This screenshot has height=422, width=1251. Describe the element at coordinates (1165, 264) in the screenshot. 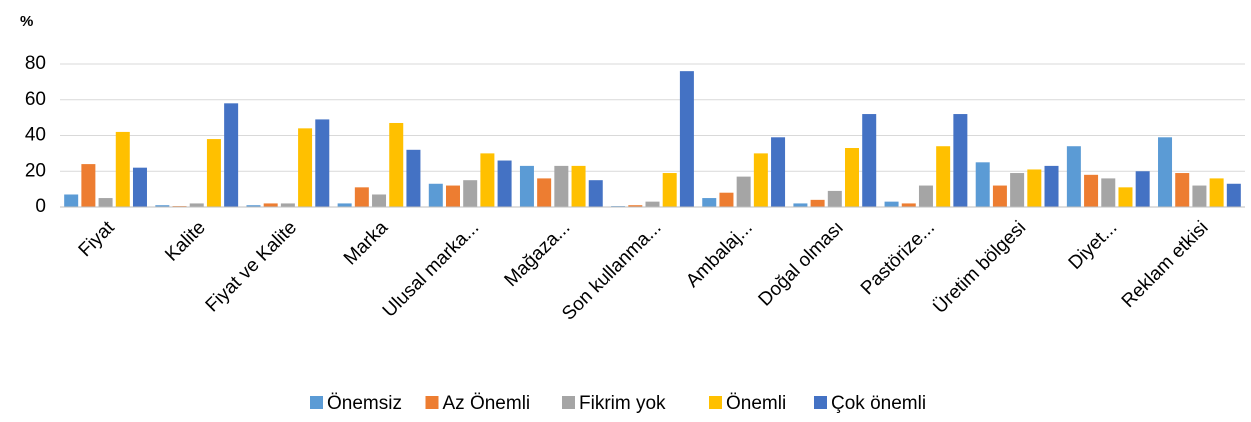

I see `x-tick-label: Reklam etkisi` at that location.